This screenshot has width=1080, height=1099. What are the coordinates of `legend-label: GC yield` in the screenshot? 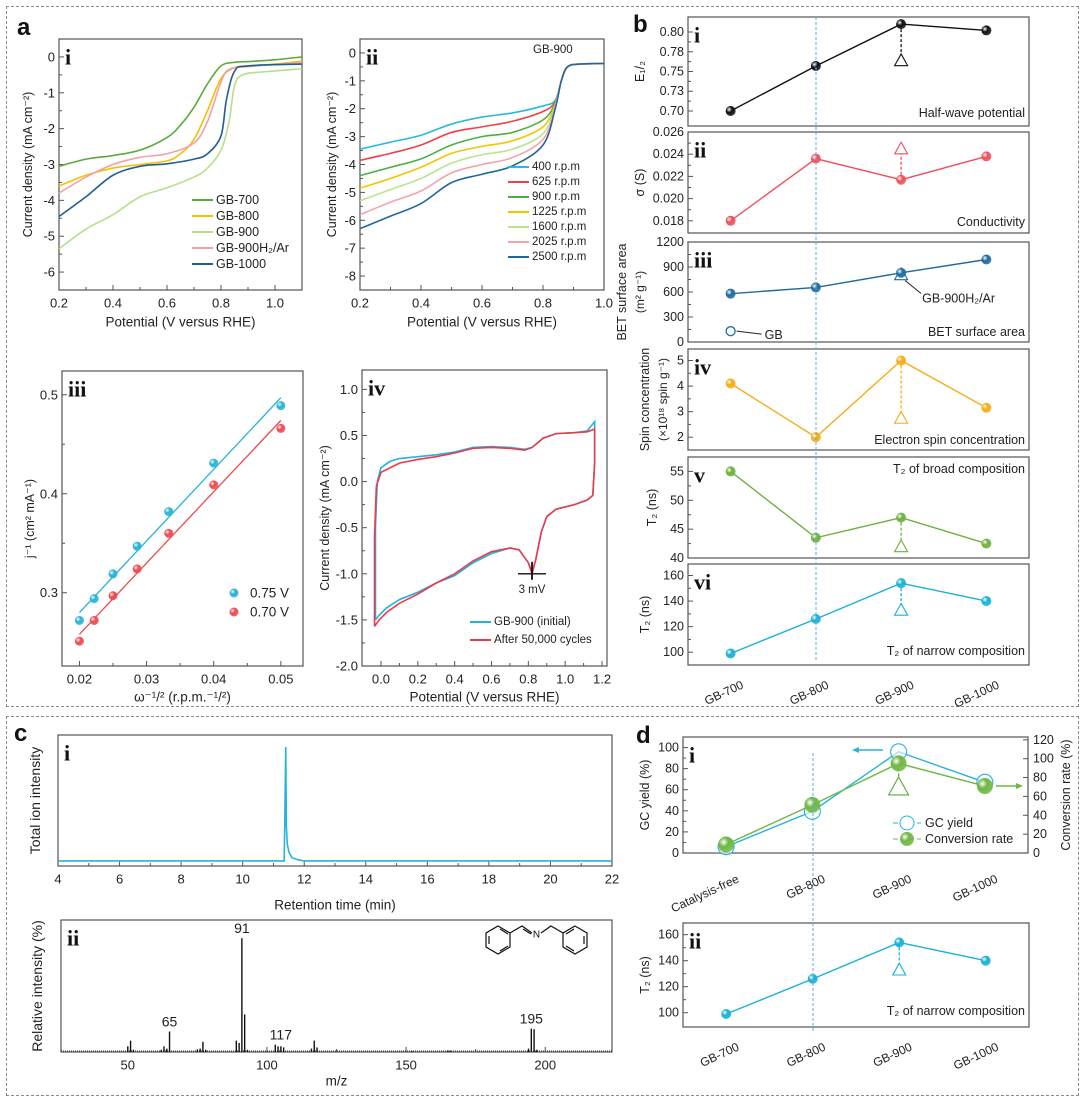 It's located at (949, 823).